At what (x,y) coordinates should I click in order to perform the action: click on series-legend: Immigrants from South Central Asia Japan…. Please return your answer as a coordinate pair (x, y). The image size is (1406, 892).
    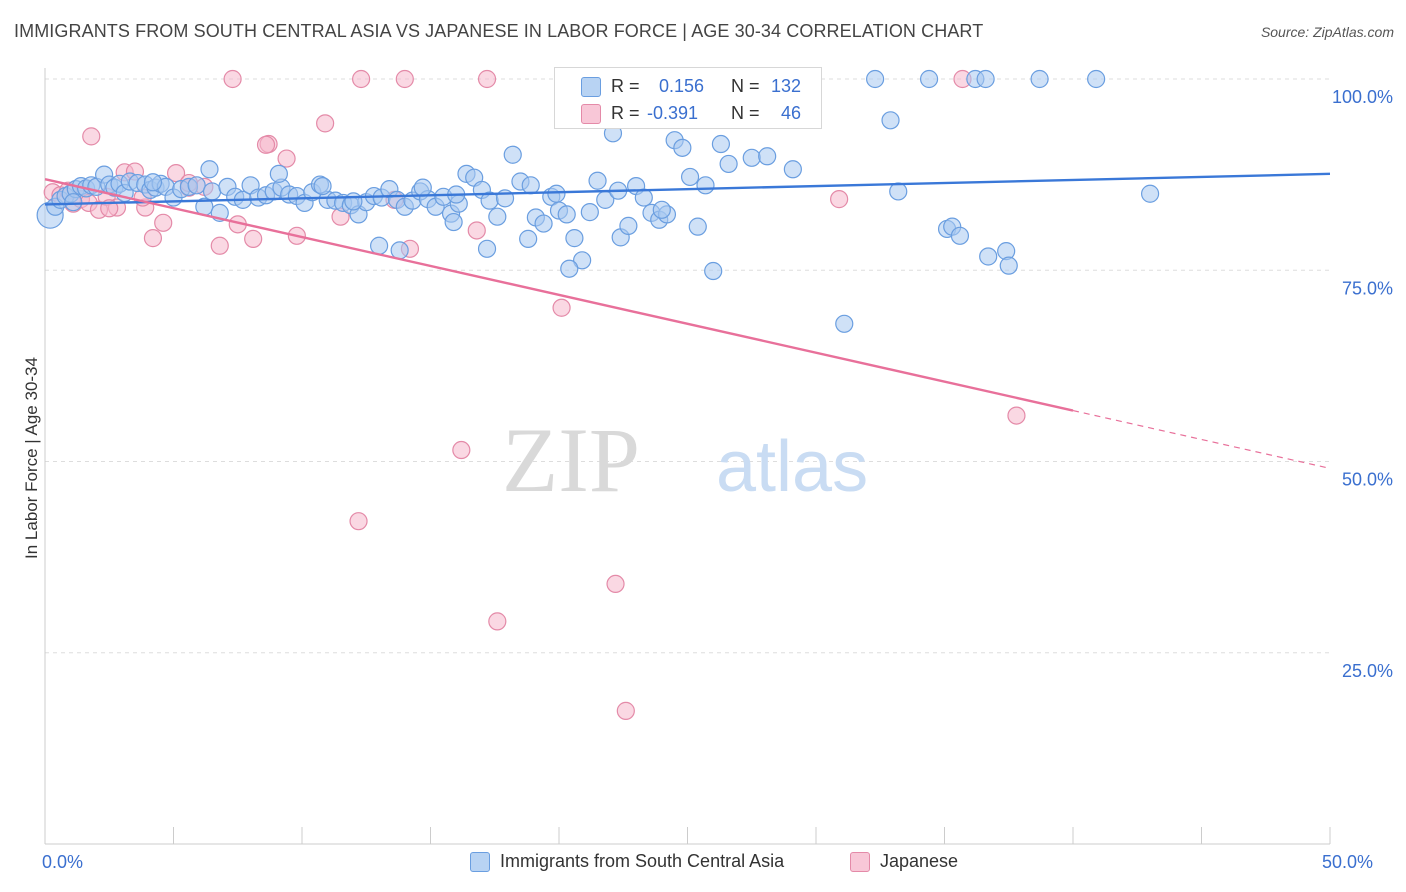
    Looking at the image, I should click on (703, 864).